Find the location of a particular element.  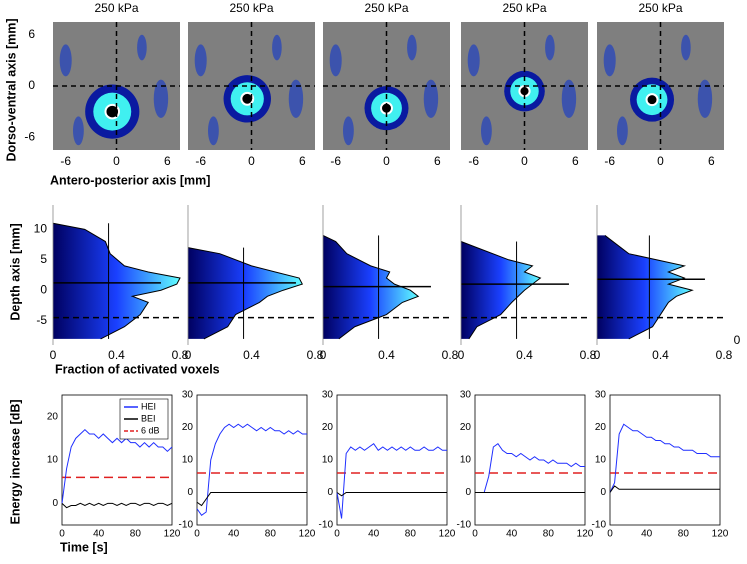

x-axis-label: Antero-posterior axis [mm] is located at coordinates (130, 180).